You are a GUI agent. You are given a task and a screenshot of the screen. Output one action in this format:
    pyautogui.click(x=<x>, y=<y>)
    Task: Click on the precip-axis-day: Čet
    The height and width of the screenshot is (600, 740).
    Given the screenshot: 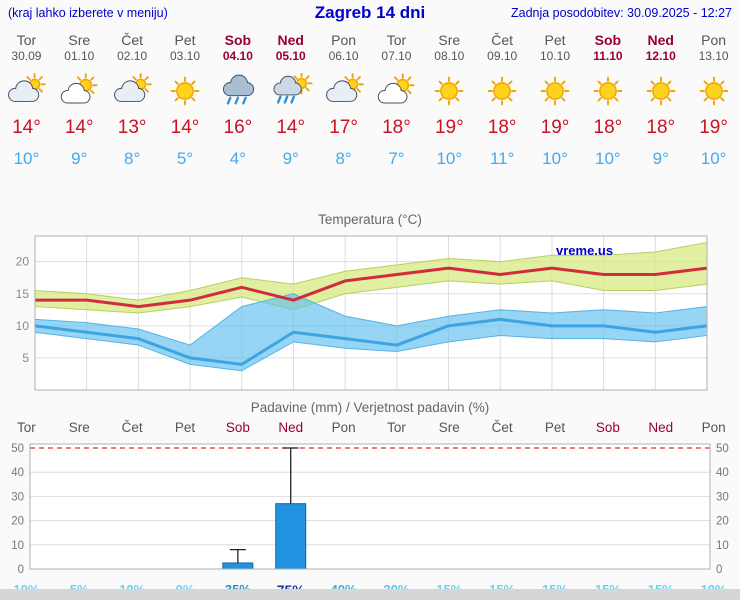 What is the action you would take?
    pyautogui.click(x=502, y=427)
    